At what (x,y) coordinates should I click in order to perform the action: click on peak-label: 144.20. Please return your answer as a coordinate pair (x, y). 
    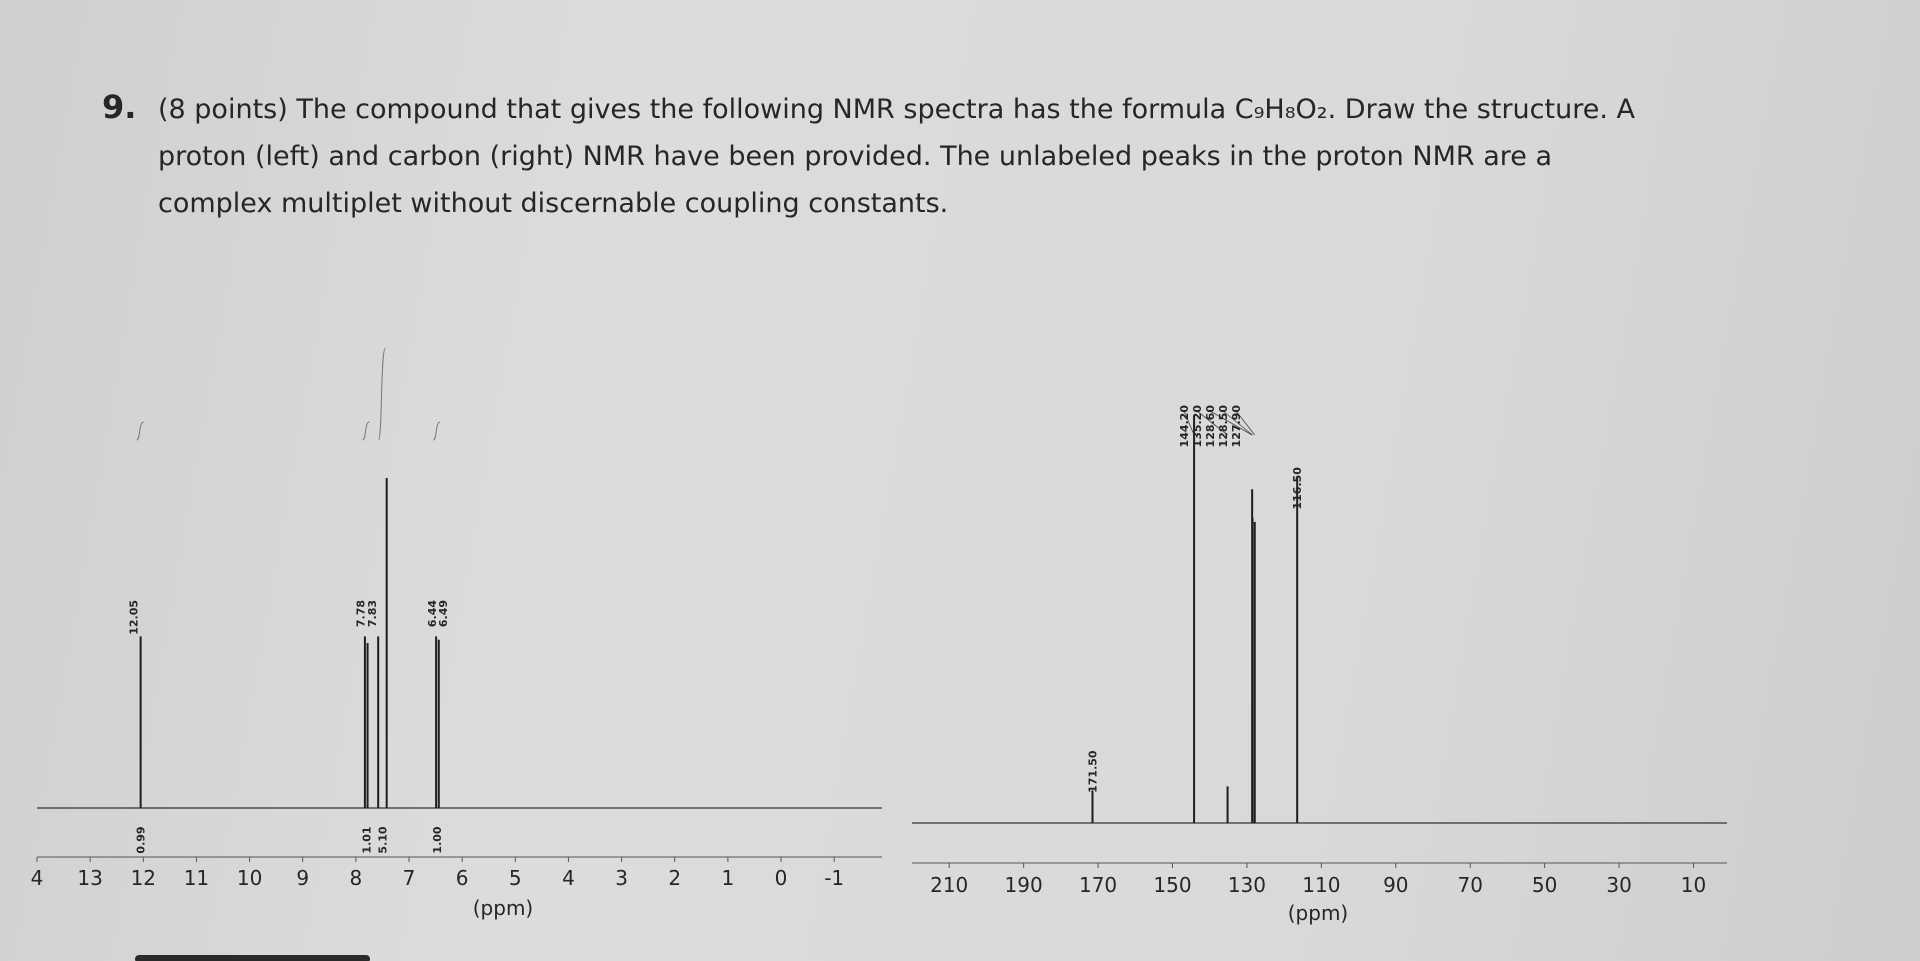
    Looking at the image, I should click on (1184, 426).